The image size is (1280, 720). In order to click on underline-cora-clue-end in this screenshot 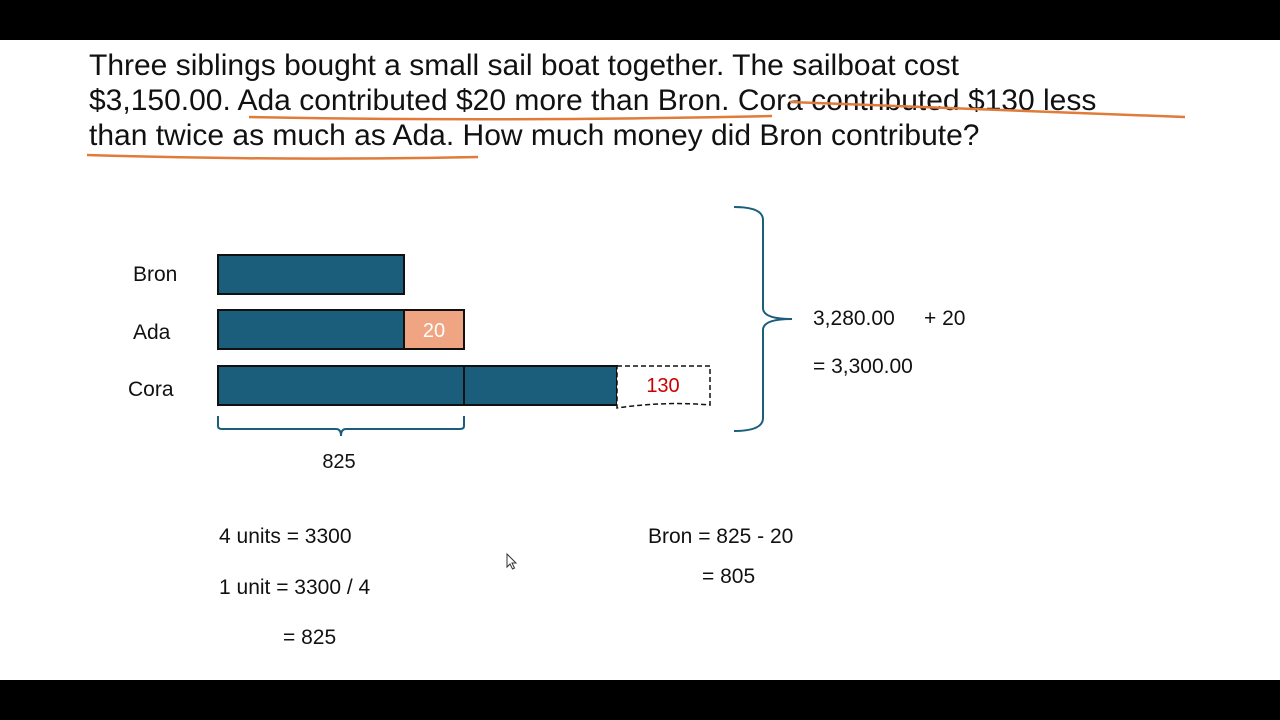, I will do `click(282, 156)`.